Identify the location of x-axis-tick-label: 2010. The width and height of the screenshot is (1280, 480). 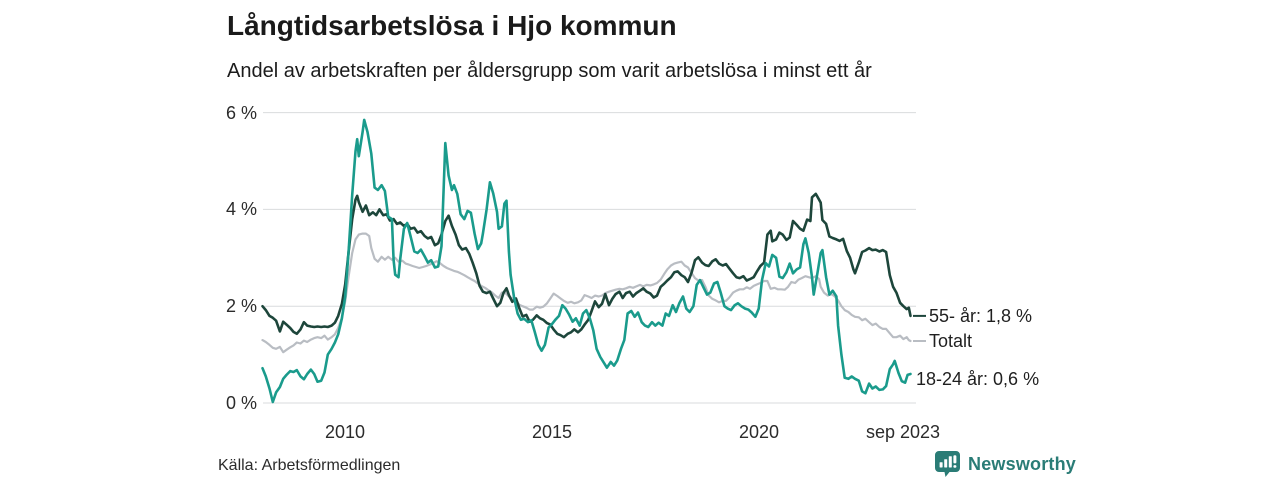
(345, 432).